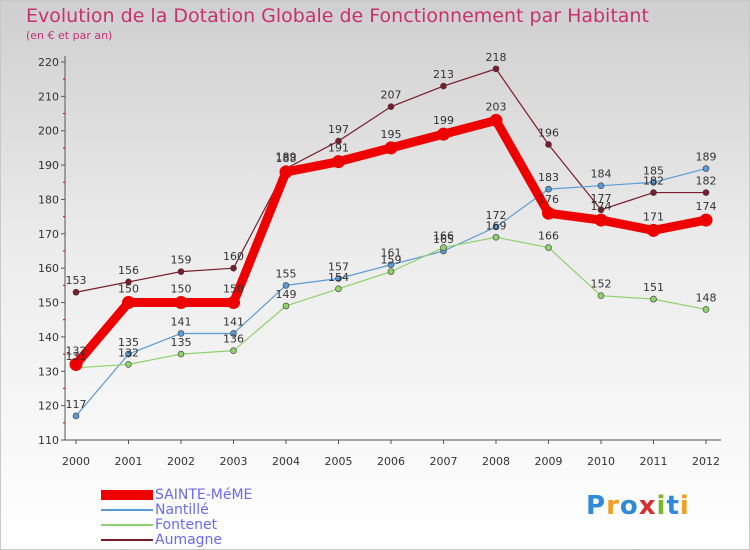 The height and width of the screenshot is (550, 750). I want to click on y-tick-label: 140, so click(48, 337).